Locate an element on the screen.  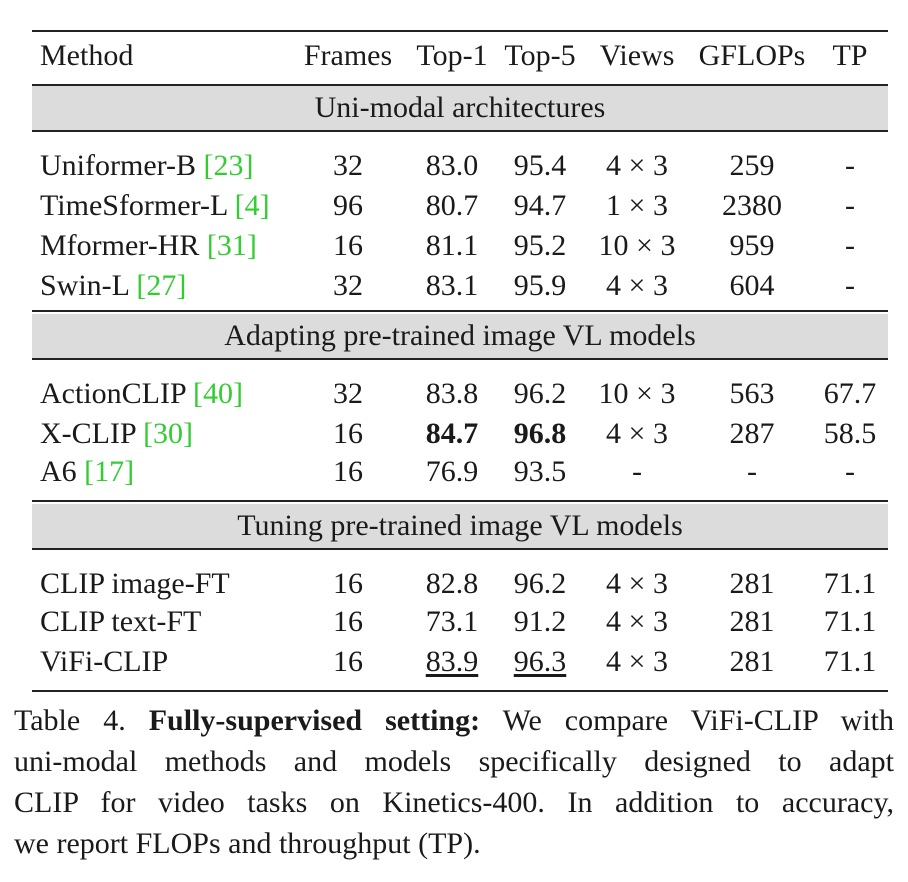
bottom-rule is located at coordinates (460, 691).